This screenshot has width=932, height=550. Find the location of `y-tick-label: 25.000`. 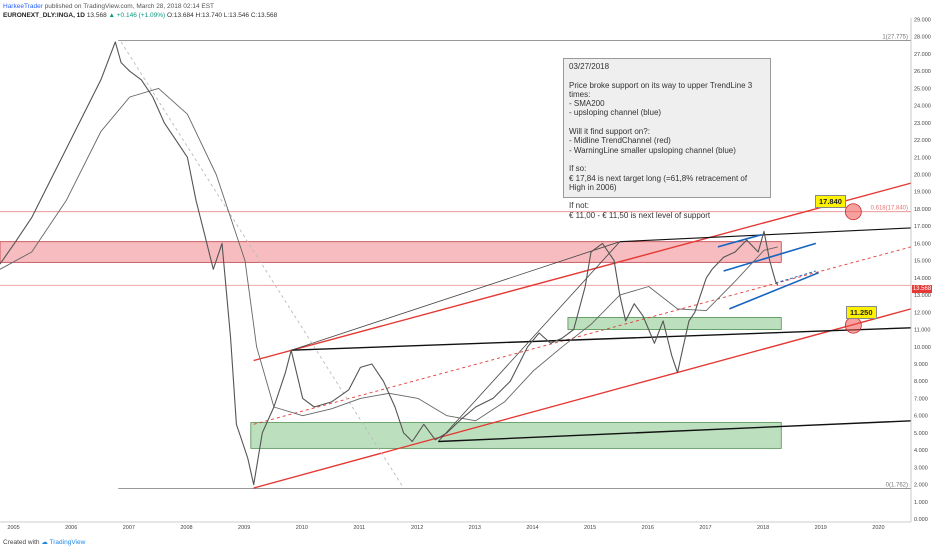

y-tick-label: 25.000 is located at coordinates (922, 89).